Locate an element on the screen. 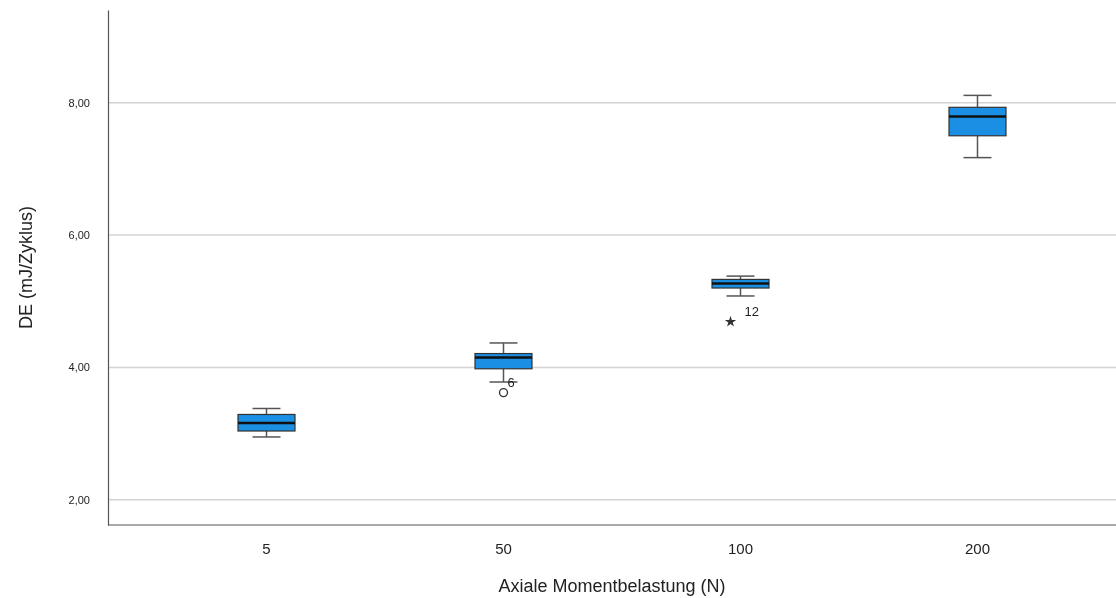 Image resolution: width=1116 pixels, height=598 pixels. y-tick-label: 4,00 is located at coordinates (79, 367).